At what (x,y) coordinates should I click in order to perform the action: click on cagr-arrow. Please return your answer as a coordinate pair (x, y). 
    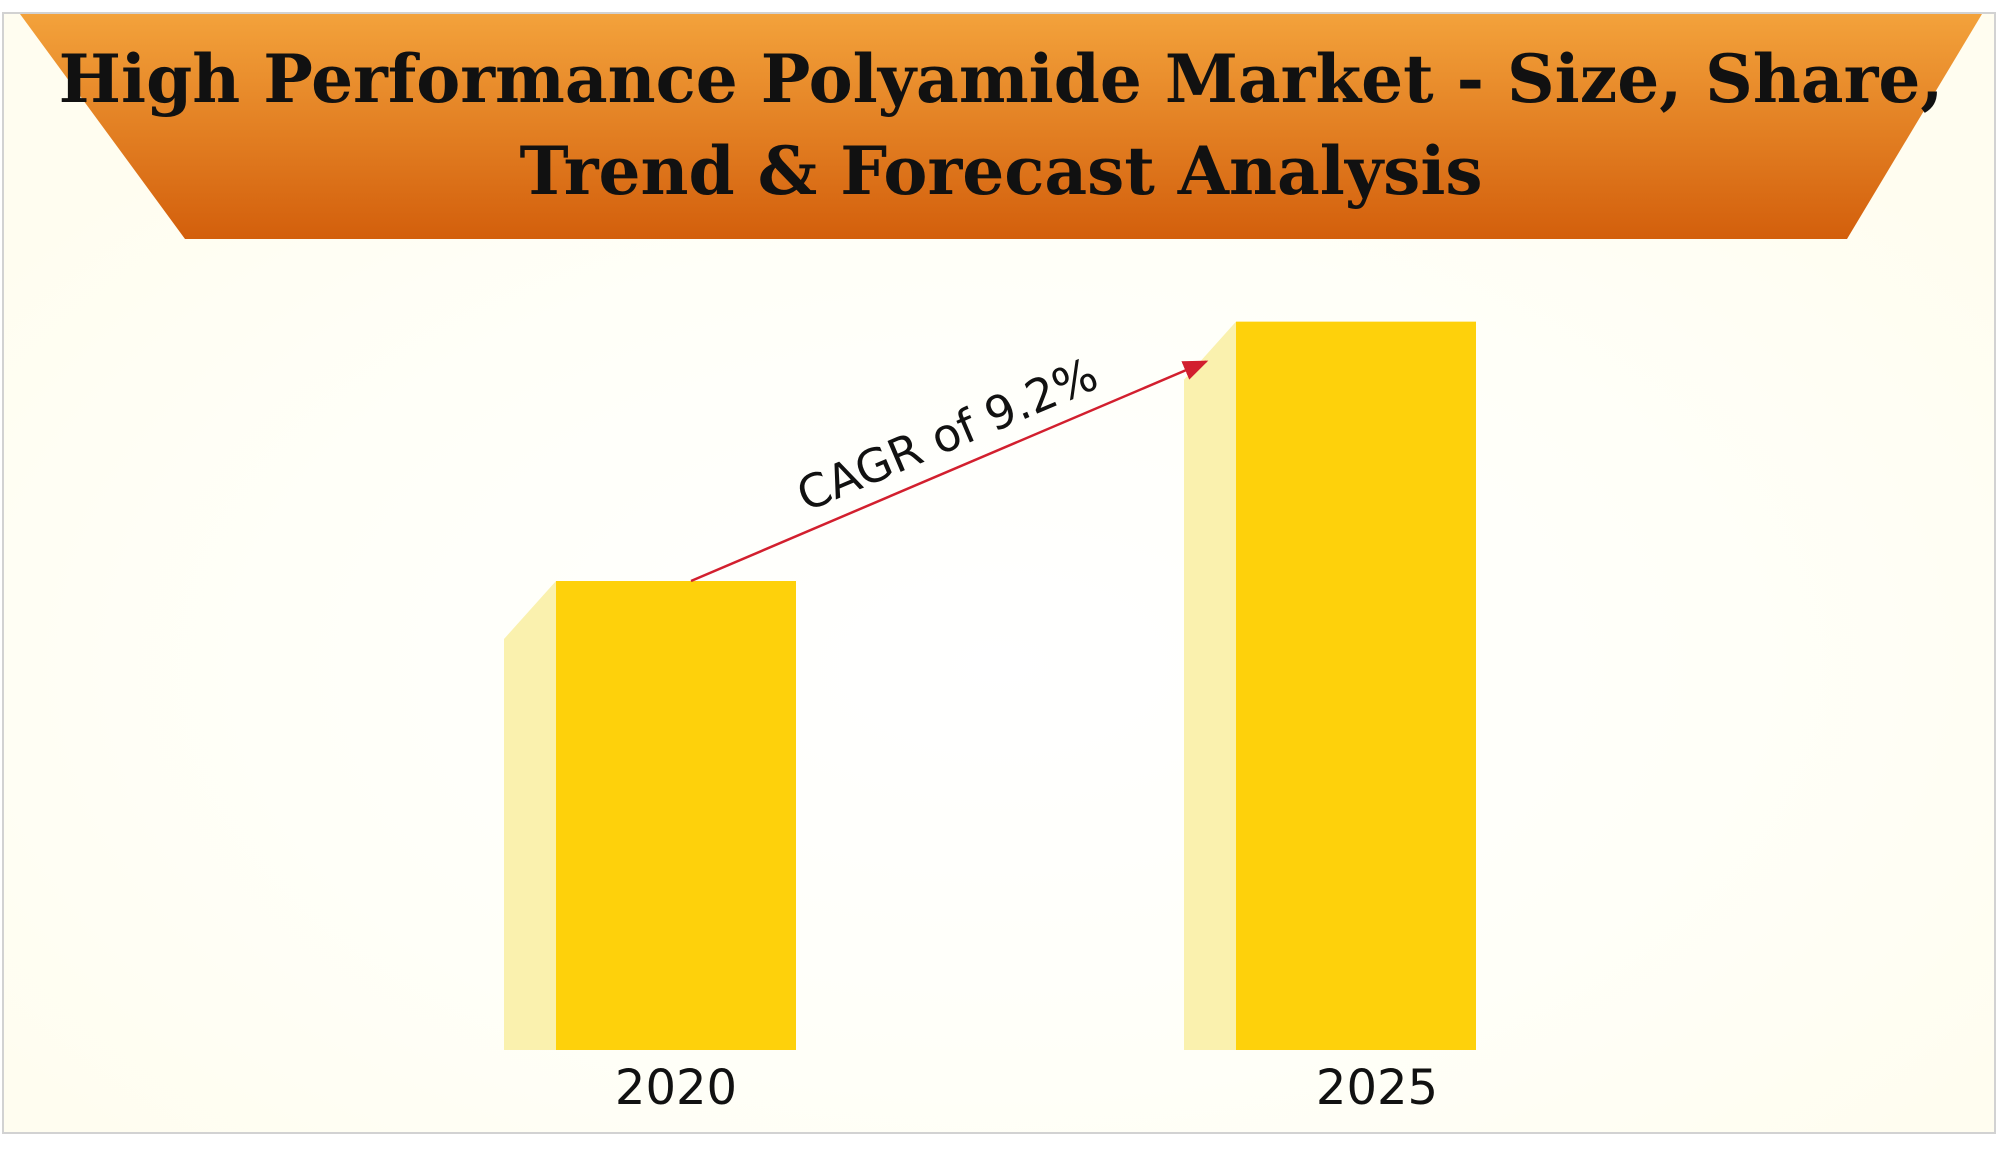
    Looking at the image, I should click on (949, 471).